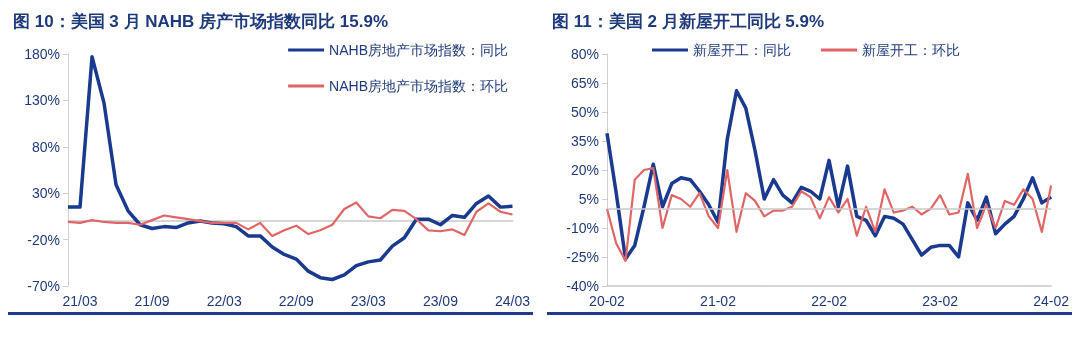 The image size is (1080, 341). I want to click on legend-label: 新屋开工：同比, so click(742, 50).